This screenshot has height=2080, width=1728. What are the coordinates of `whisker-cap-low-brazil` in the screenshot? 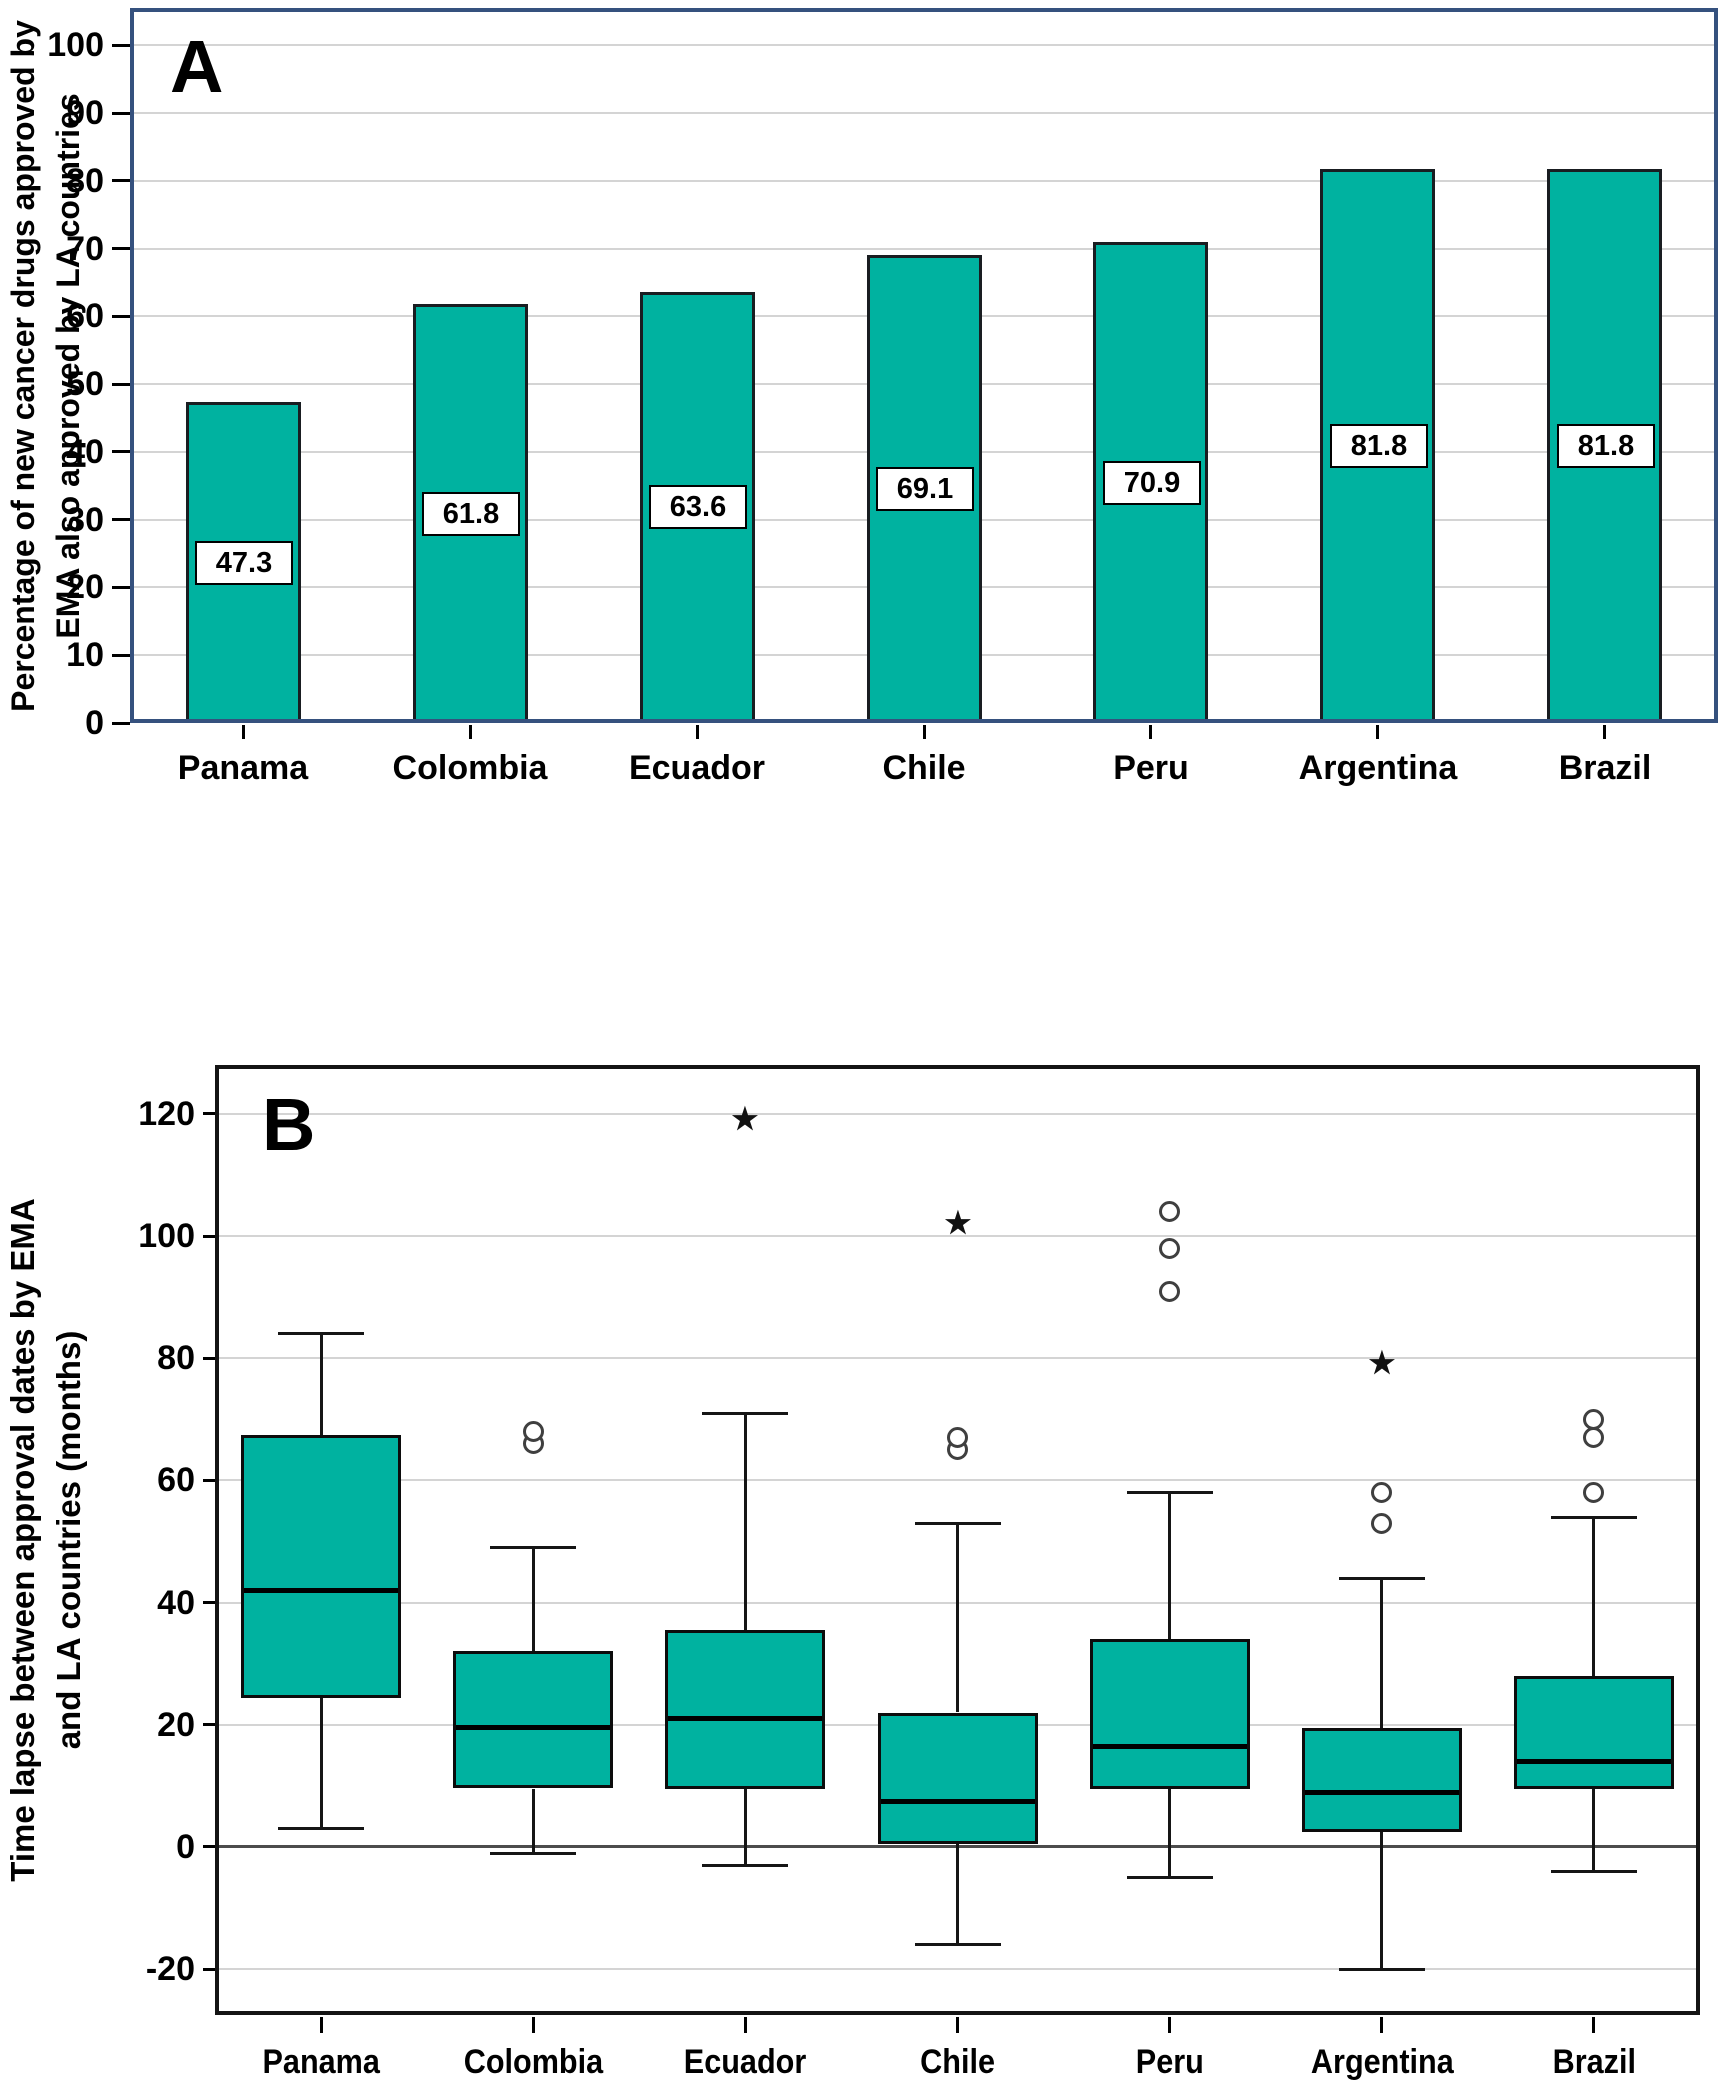 It's located at (1594, 1871).